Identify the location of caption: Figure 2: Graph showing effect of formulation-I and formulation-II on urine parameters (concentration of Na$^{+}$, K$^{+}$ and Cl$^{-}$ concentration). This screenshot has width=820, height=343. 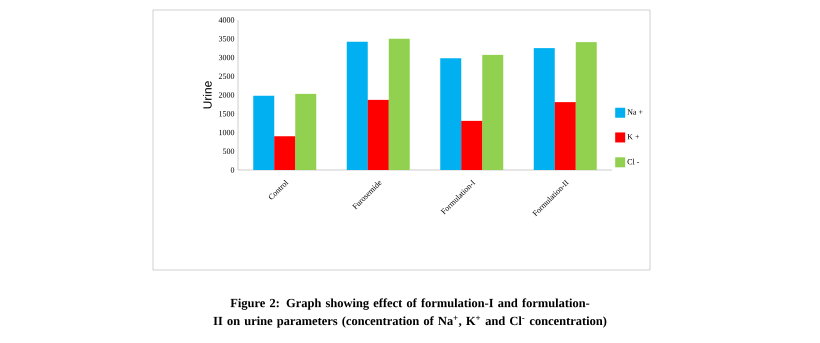
(410, 313).